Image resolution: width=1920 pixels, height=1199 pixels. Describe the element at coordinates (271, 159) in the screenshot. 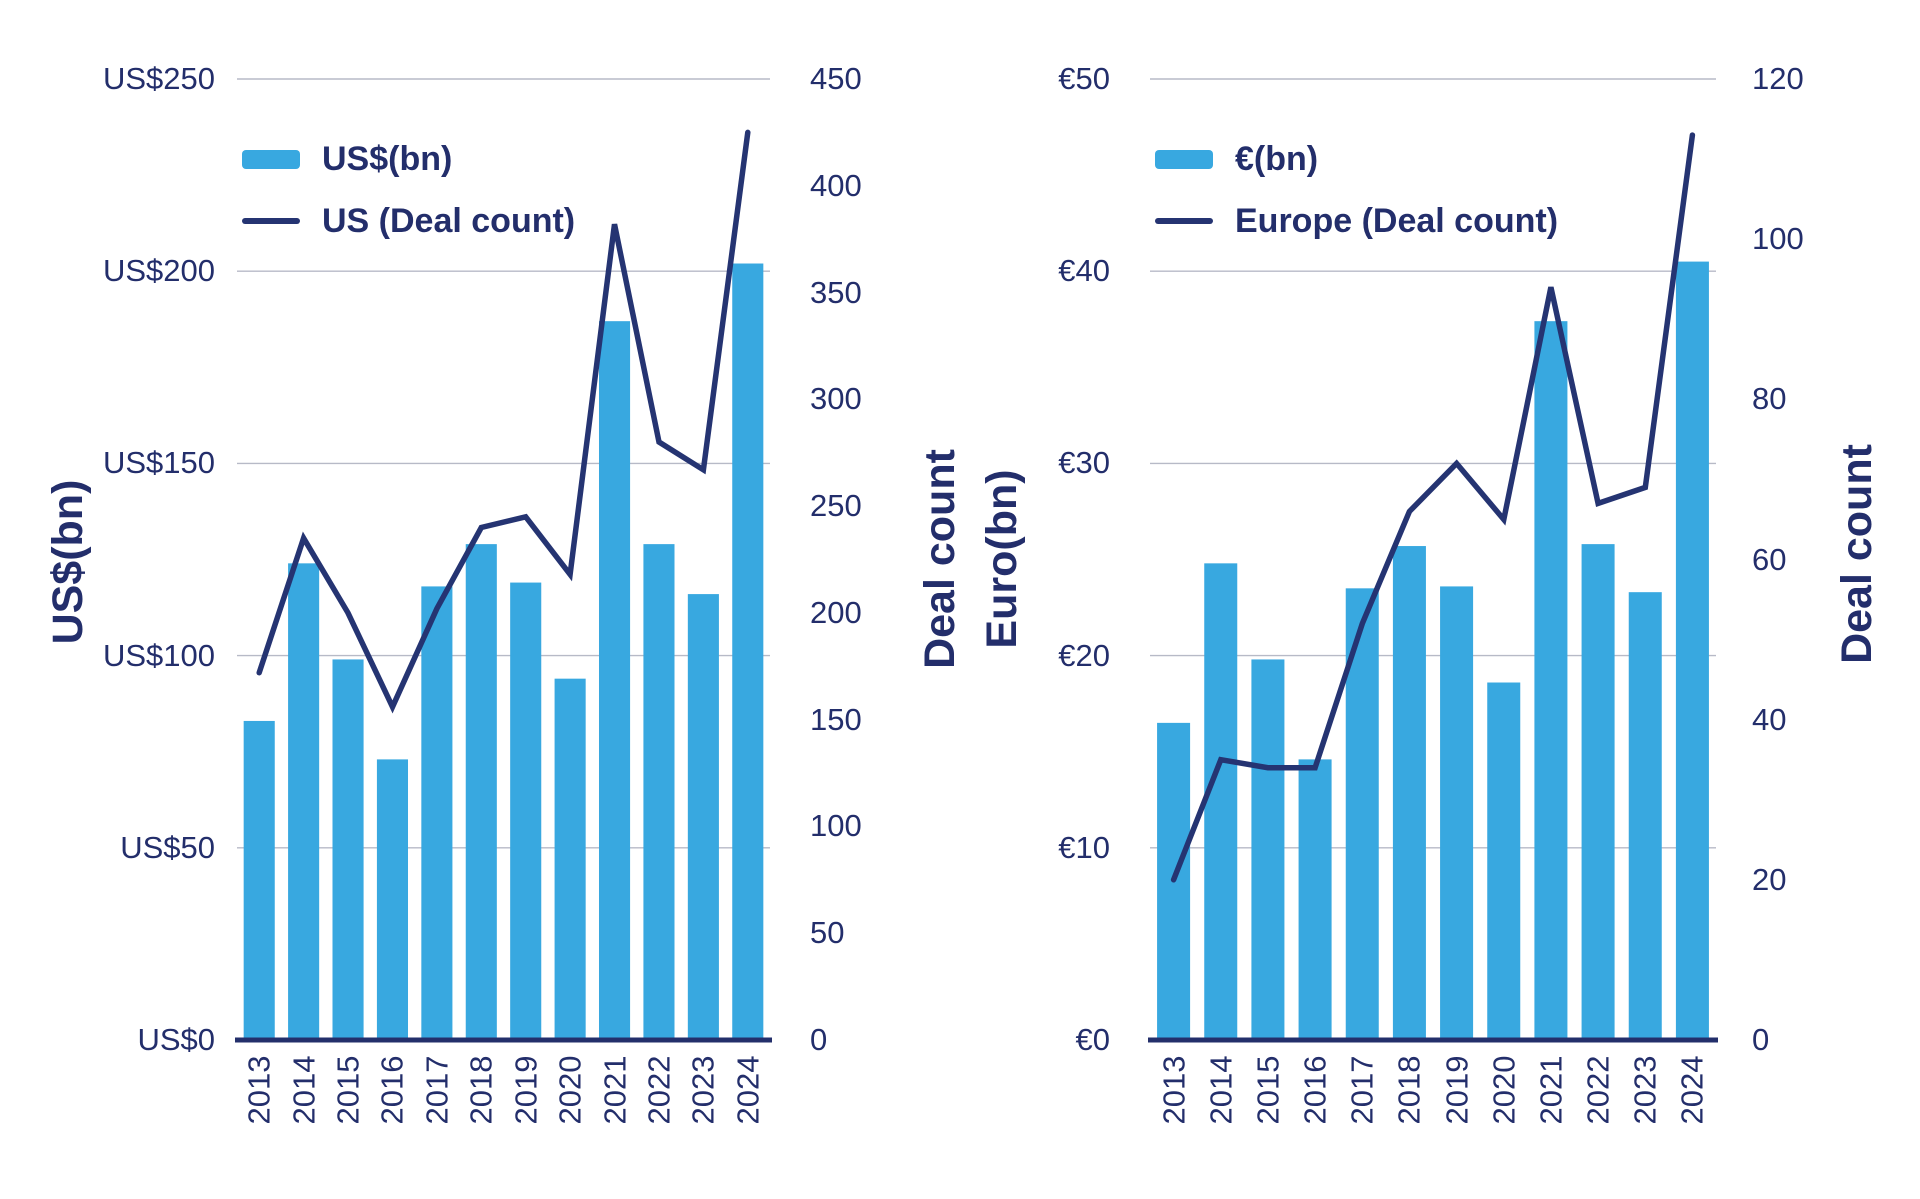

I see `us-bar-legend-swatch-icon` at that location.